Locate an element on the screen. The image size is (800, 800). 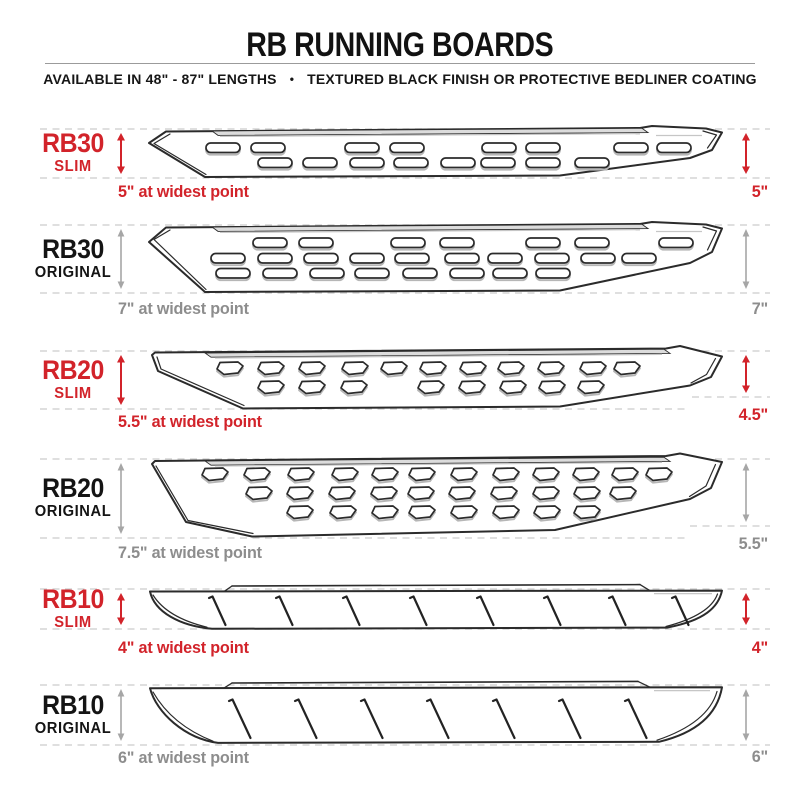
model-label: RB20 SLIM is located at coordinates (73, 379).